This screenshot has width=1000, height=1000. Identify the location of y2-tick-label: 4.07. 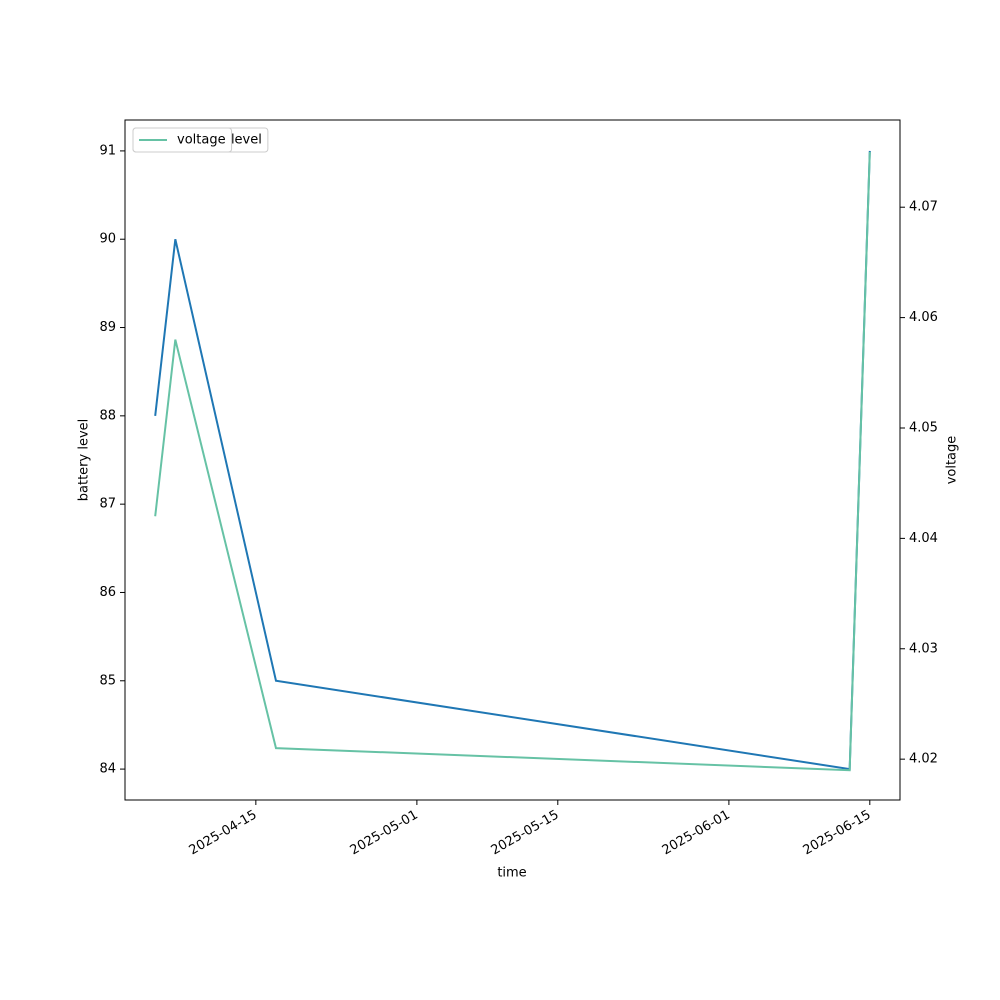
(923, 207).